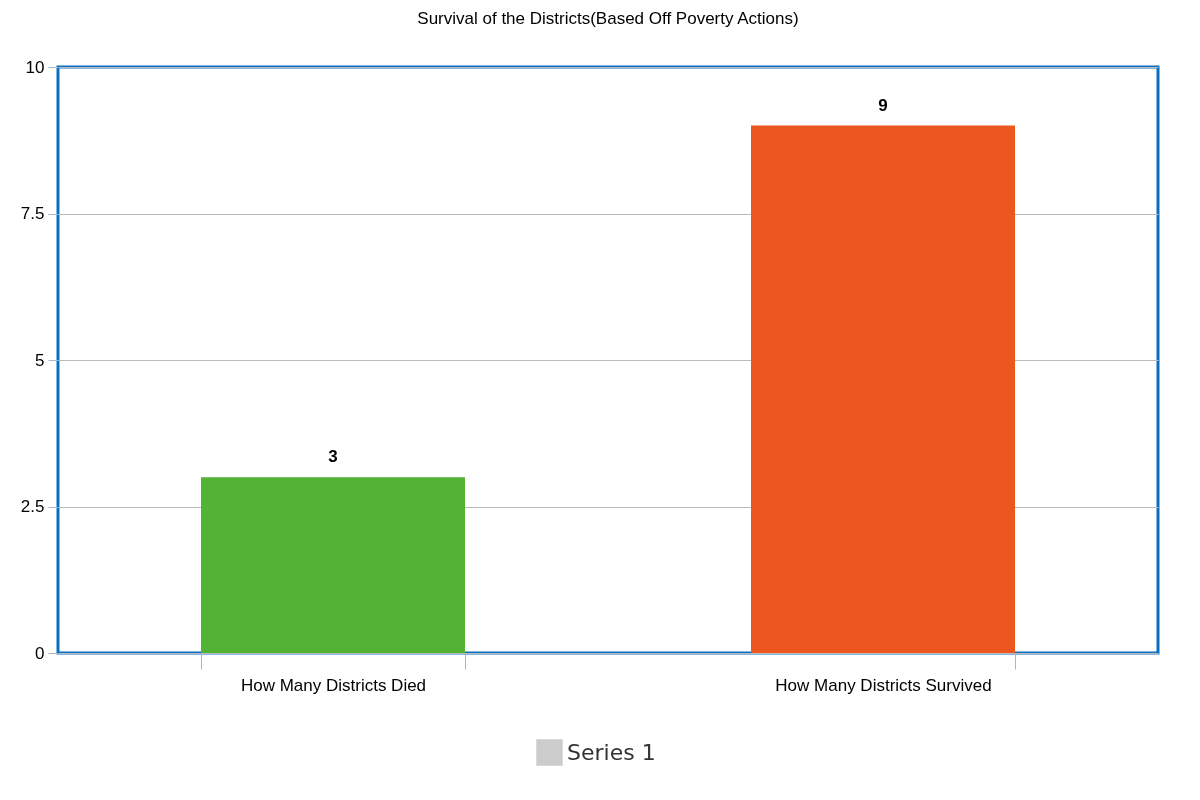 The width and height of the screenshot is (1200, 800). What do you see at coordinates (883, 105) in the screenshot?
I see `data-label: 9` at bounding box center [883, 105].